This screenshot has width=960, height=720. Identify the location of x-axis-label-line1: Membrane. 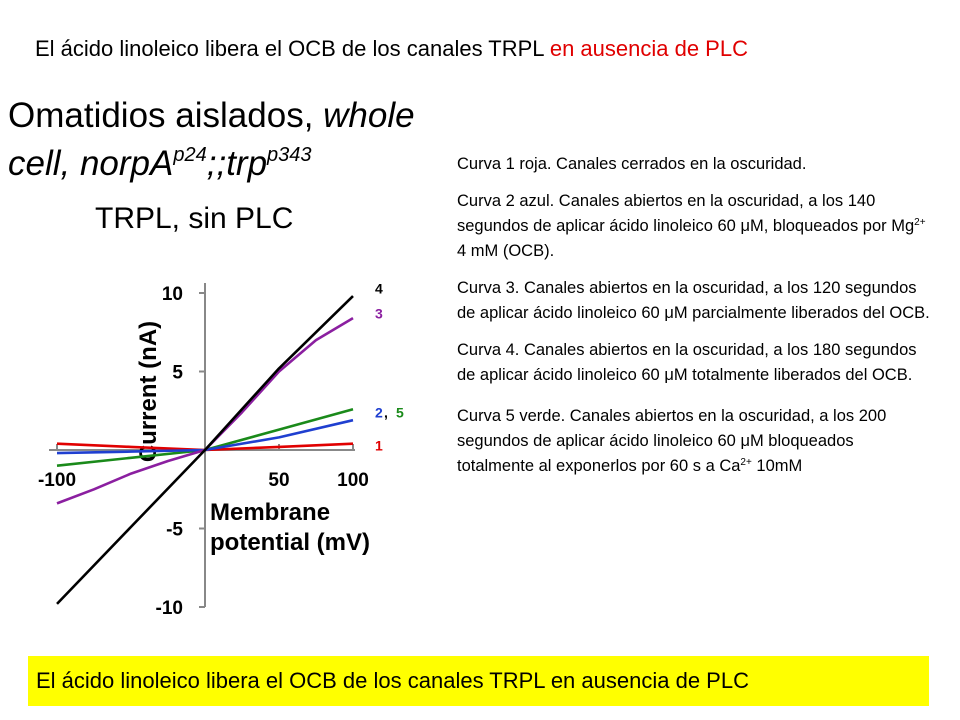
(270, 512).